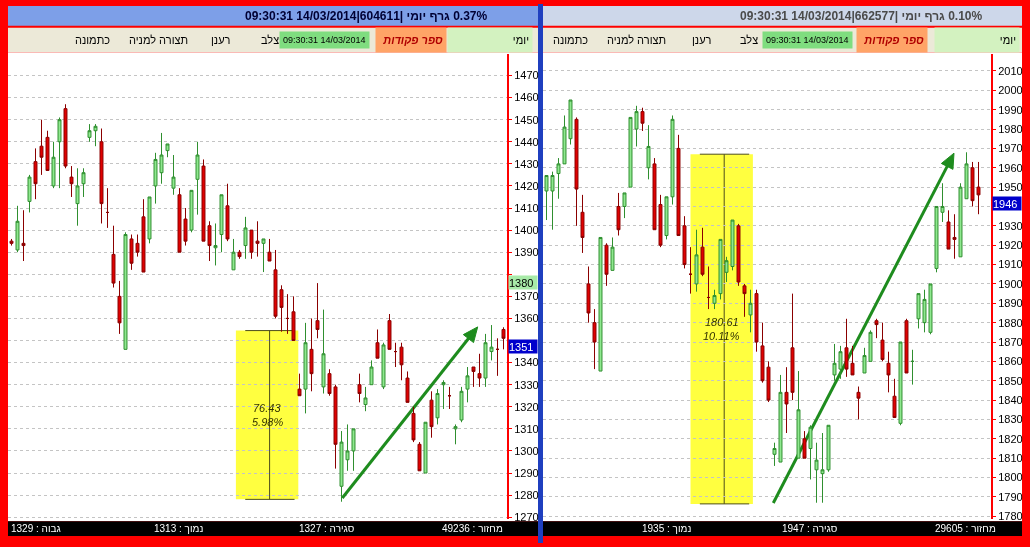 The width and height of the screenshot is (1030, 547). Describe the element at coordinates (526, 229) in the screenshot. I see `y-tick-label: 1400` at that location.